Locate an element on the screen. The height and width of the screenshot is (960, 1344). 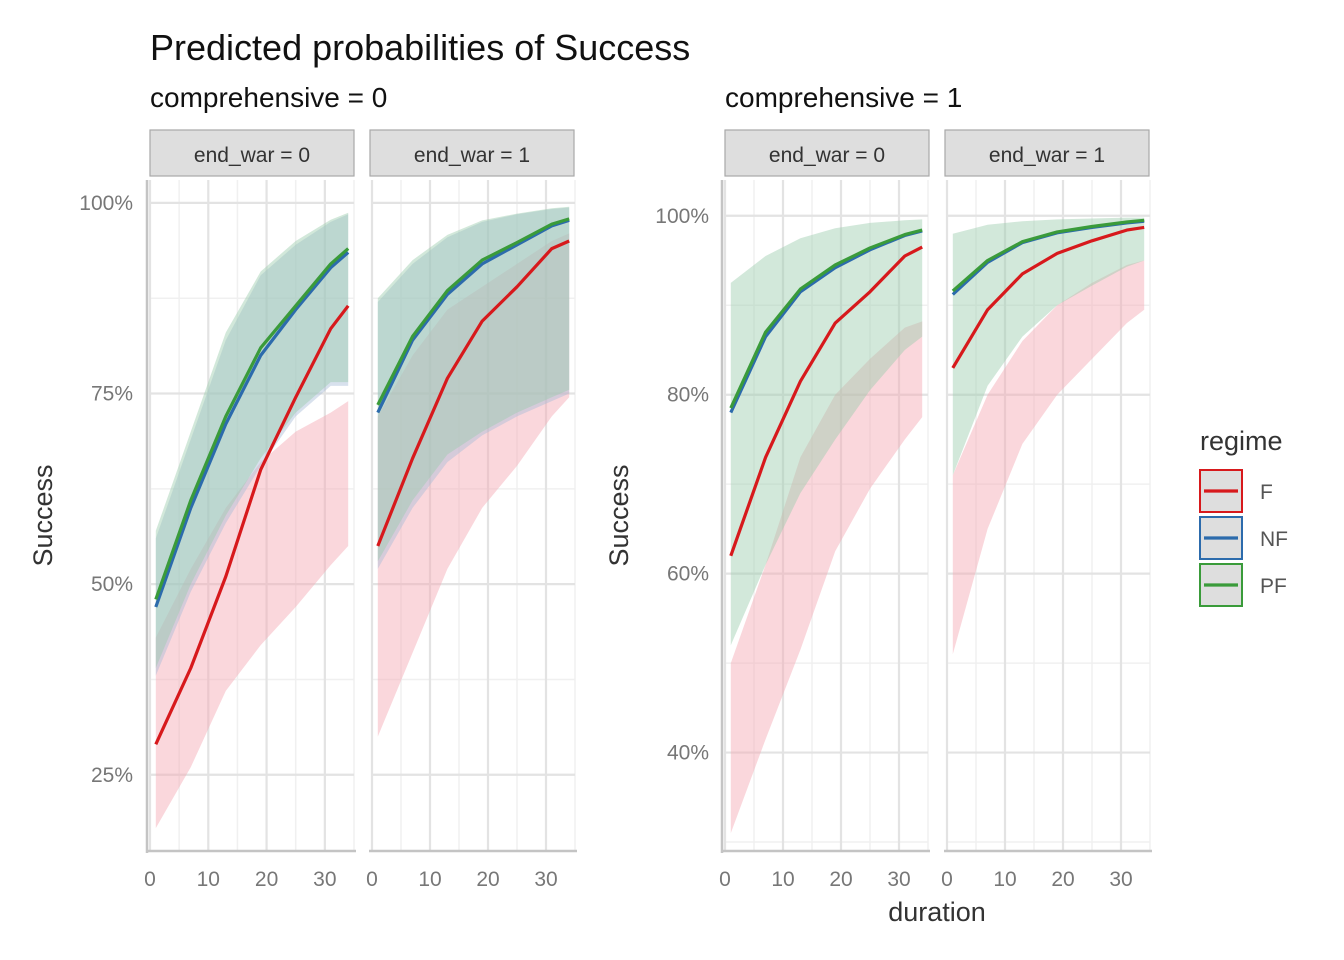
y-tick-label: 25% is located at coordinates (112, 775).